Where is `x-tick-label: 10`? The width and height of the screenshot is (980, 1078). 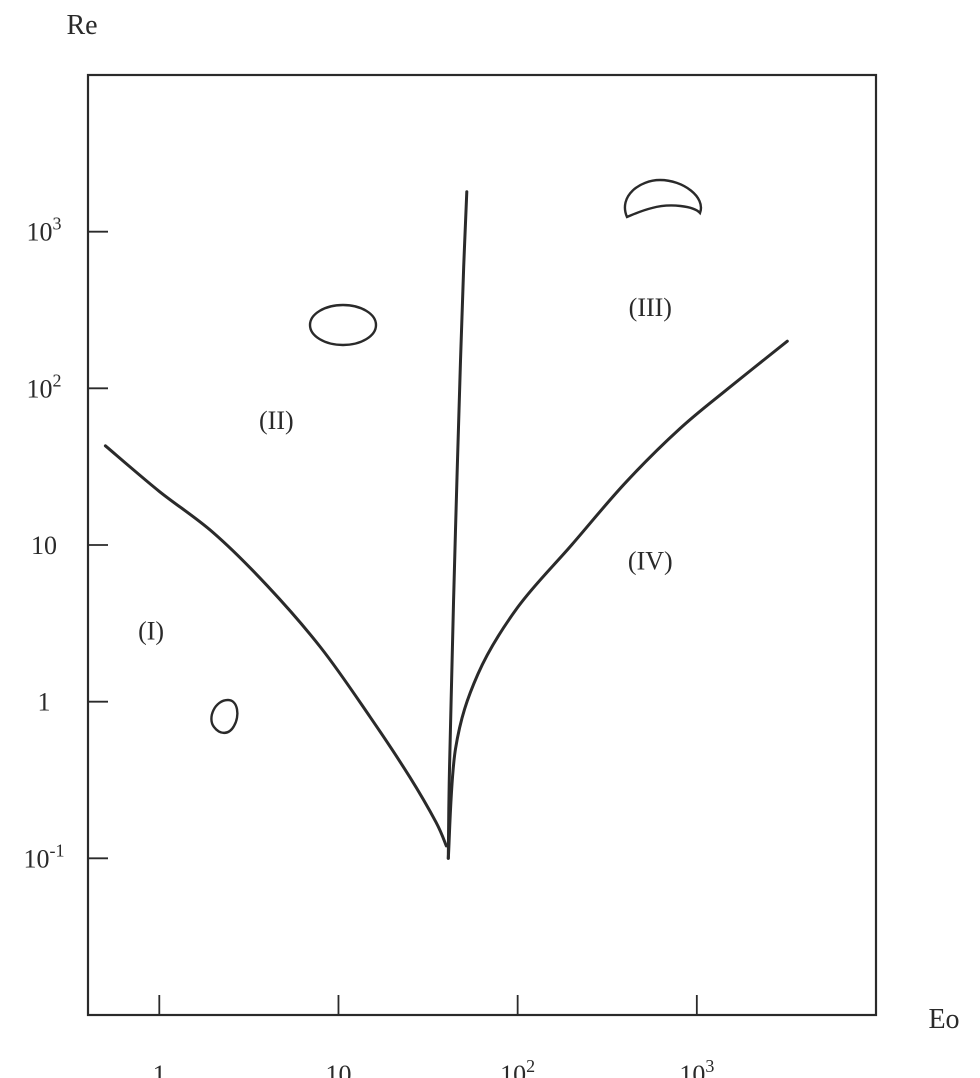
x-tick-label: 10 is located at coordinates (338, 1069).